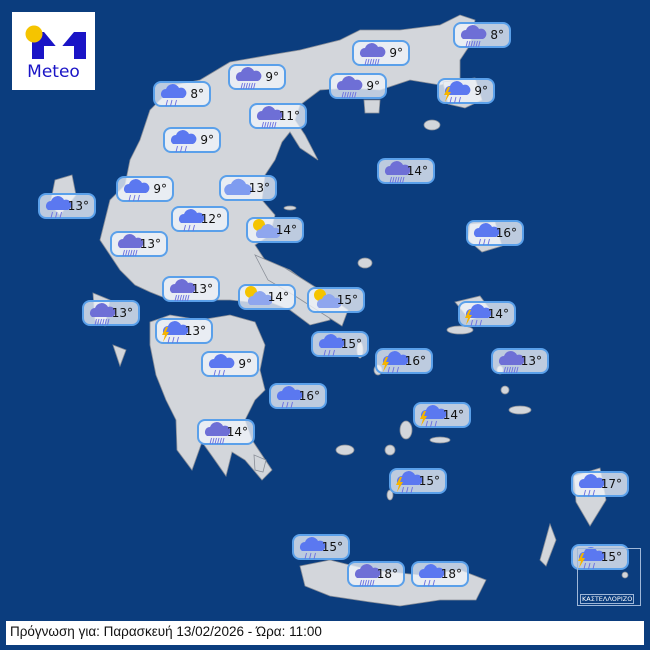 Image resolution: width=650 pixels, height=650 pixels. Describe the element at coordinates (460, 330) in the screenshot. I see `ikaria` at that location.